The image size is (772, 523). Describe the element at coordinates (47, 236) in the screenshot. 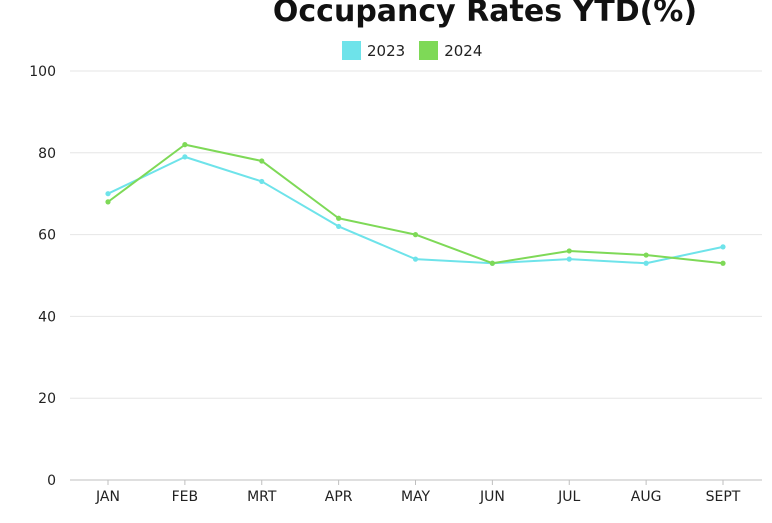

I see `y-tick-label-60: 60` at that location.